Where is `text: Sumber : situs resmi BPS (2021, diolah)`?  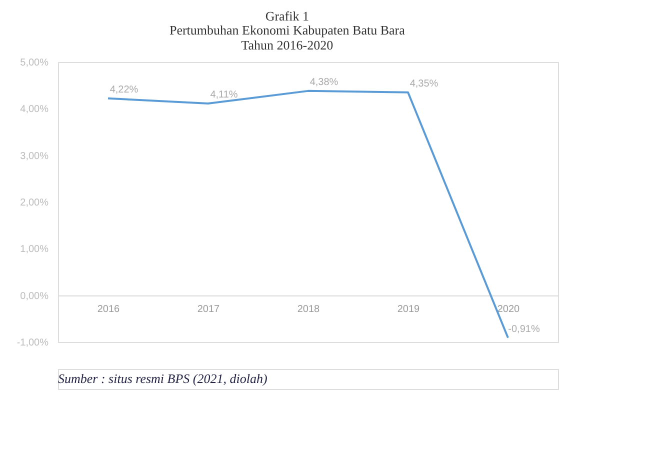 text: Sumber : situs resmi BPS (2021, diolah) is located at coordinates (163, 378).